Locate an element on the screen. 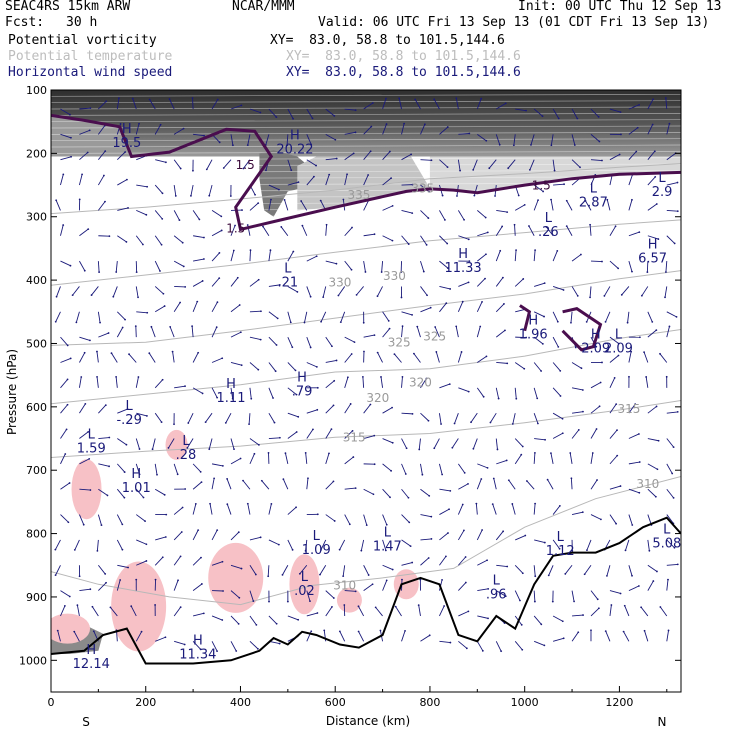 The height and width of the screenshot is (740, 740). extremum-marker-L: L1.59 is located at coordinates (91, 442).